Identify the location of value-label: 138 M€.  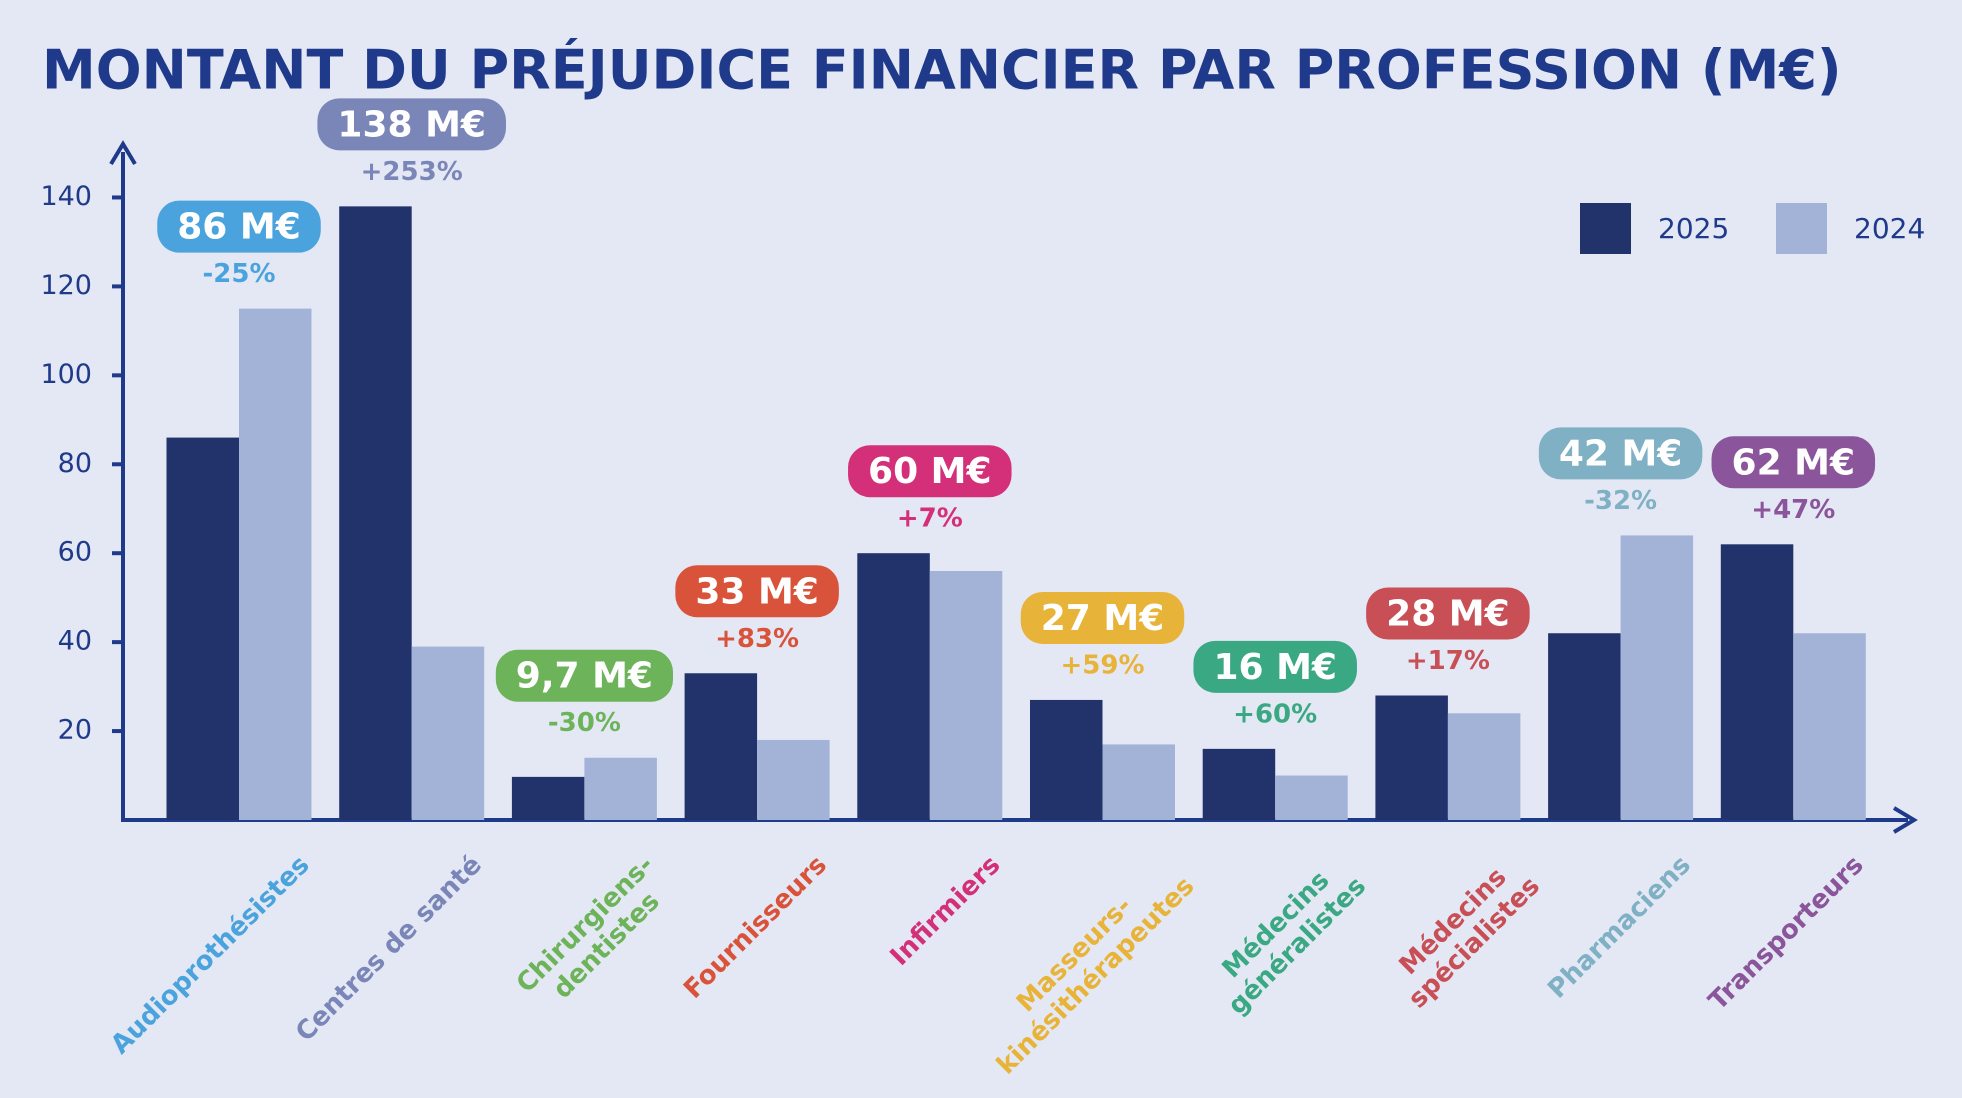
(411, 124).